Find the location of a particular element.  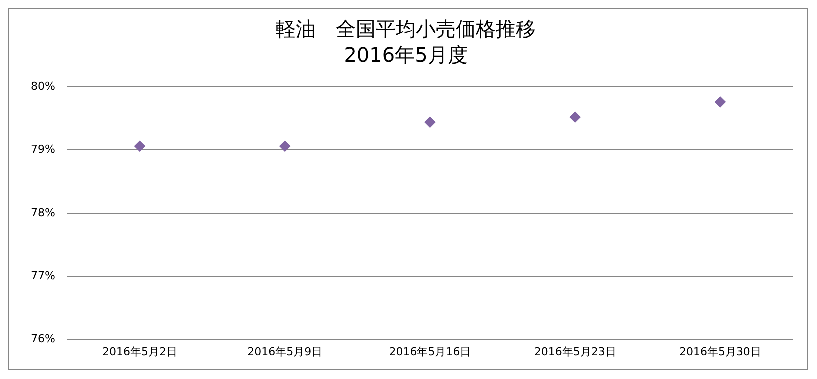

chart-subtitle: 2016年5月度 is located at coordinates (406, 55).